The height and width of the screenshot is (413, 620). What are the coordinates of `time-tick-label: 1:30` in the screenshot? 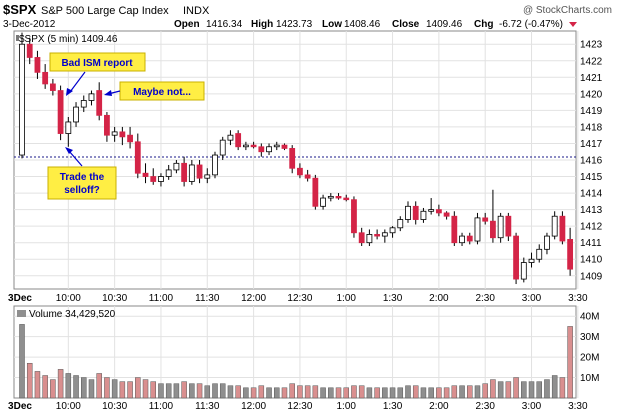 It's located at (393, 298).